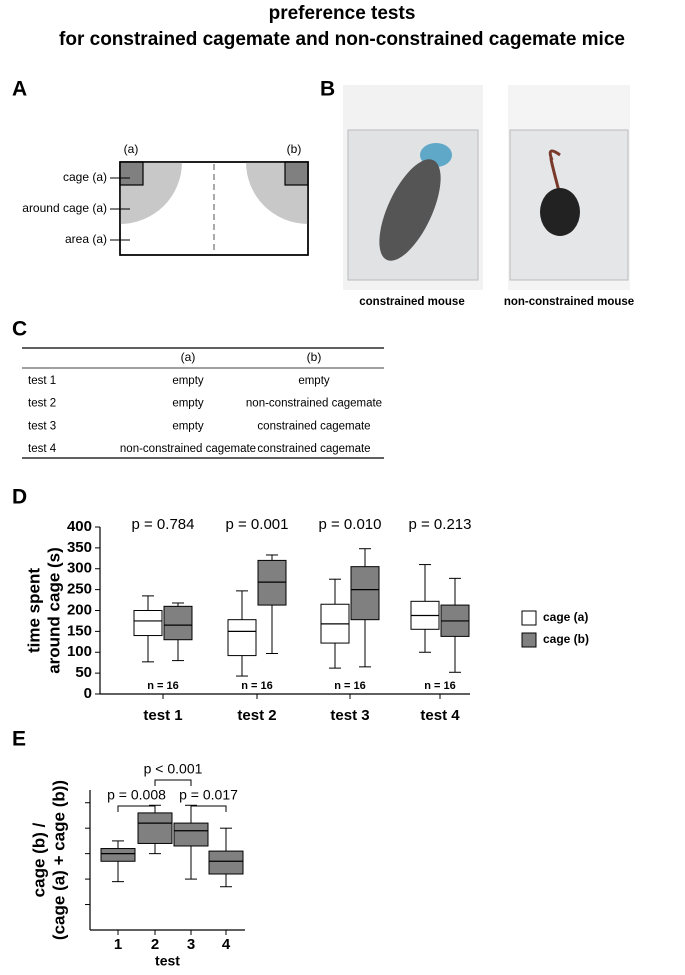 The width and height of the screenshot is (685, 975). Describe the element at coordinates (440, 524) in the screenshot. I see `p-value: p = 0.213` at that location.